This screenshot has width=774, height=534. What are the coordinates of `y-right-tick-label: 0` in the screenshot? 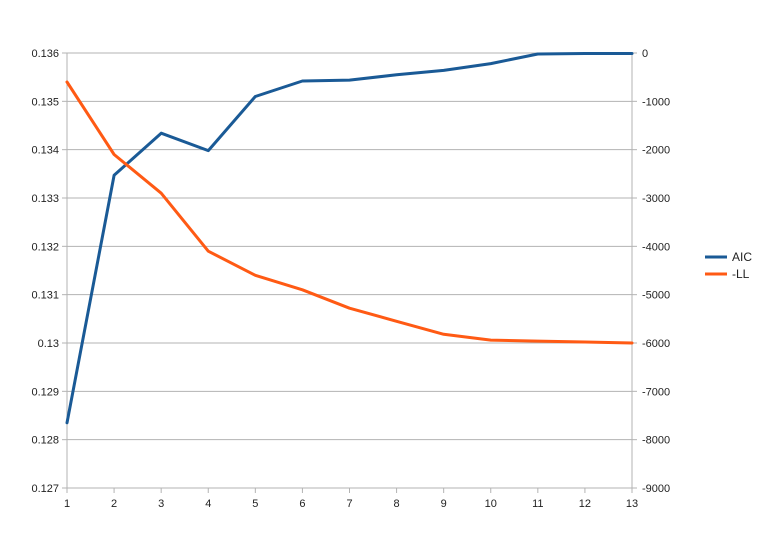 It's located at (645, 54).